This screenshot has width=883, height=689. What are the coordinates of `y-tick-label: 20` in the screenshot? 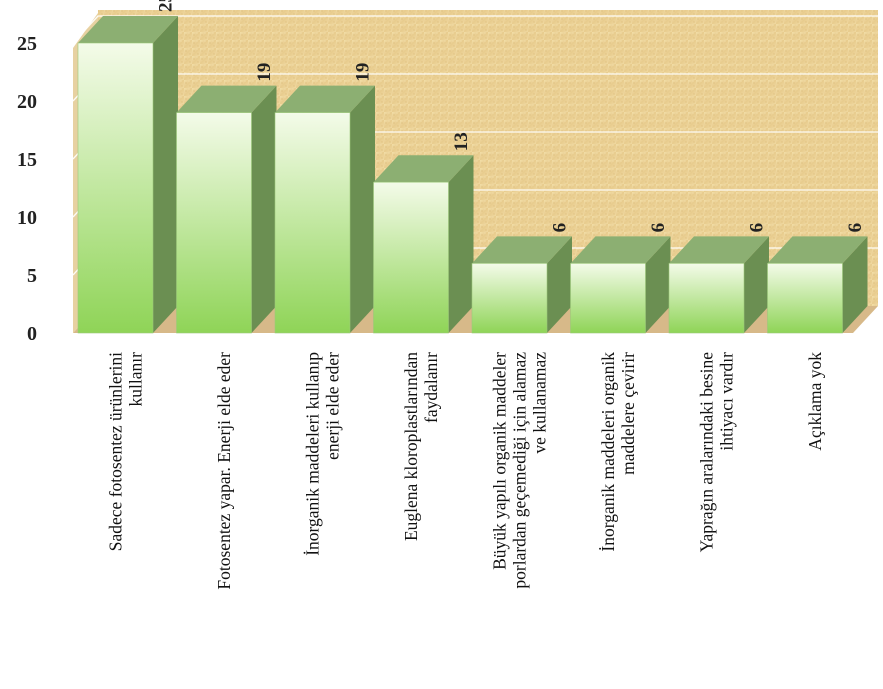 It's located at (27, 102).